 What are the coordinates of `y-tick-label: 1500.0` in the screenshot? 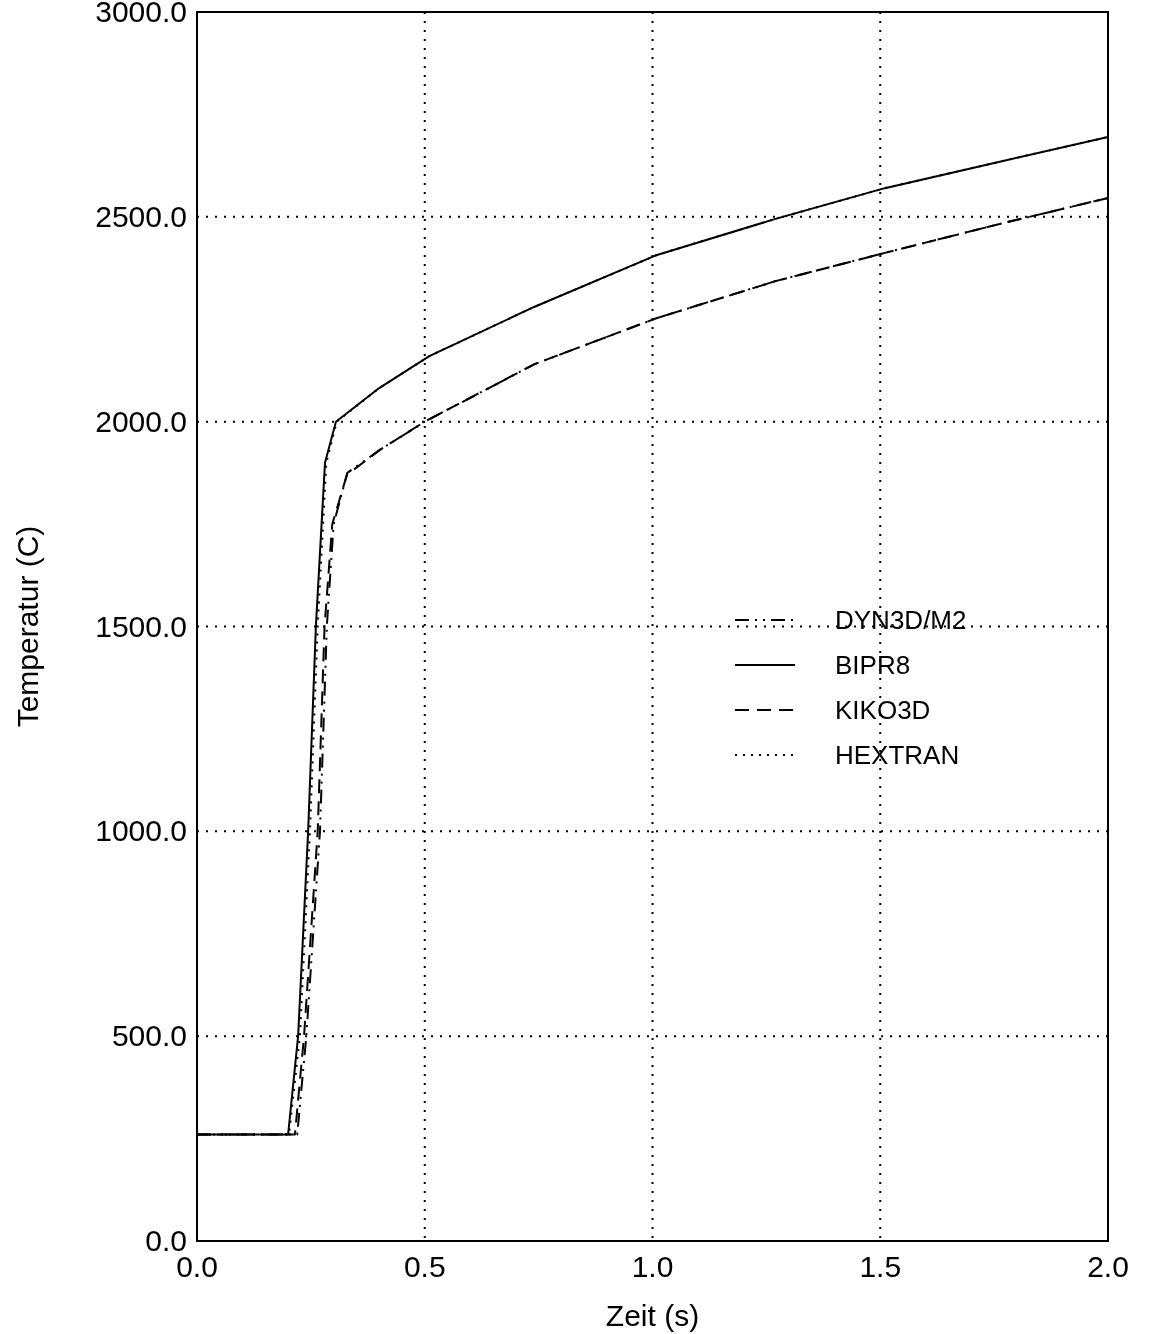 It's located at (141, 626).